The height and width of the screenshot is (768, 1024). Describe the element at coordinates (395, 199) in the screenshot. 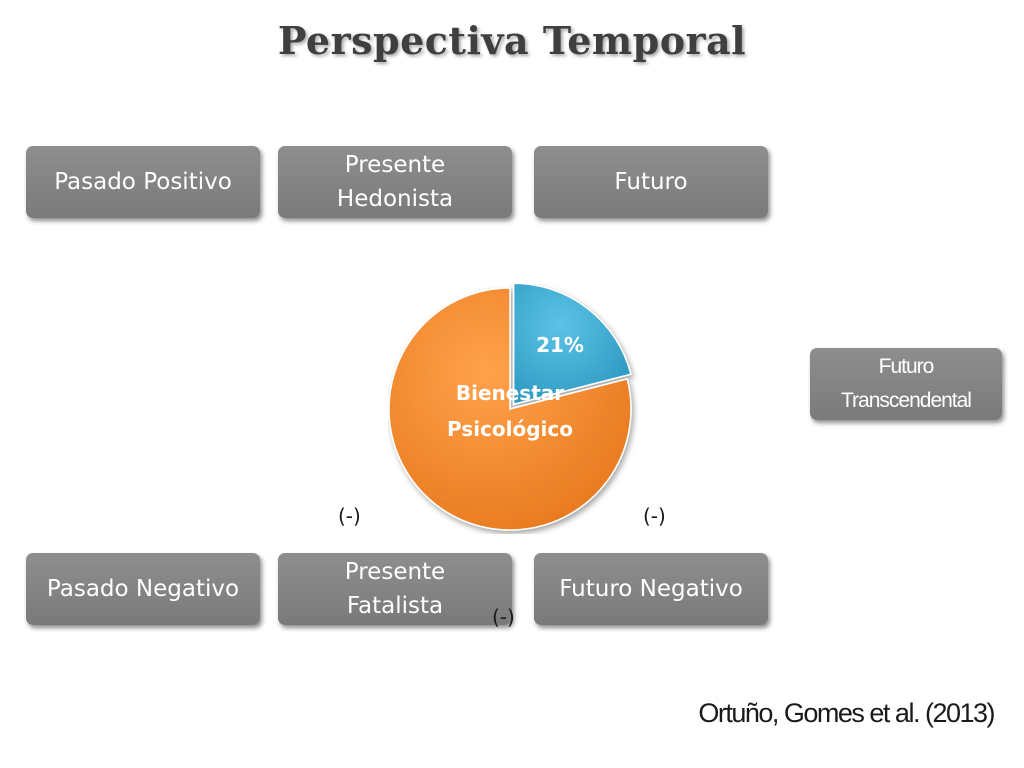

I see `box-presente-hedonista-line2: Hedonista` at that location.